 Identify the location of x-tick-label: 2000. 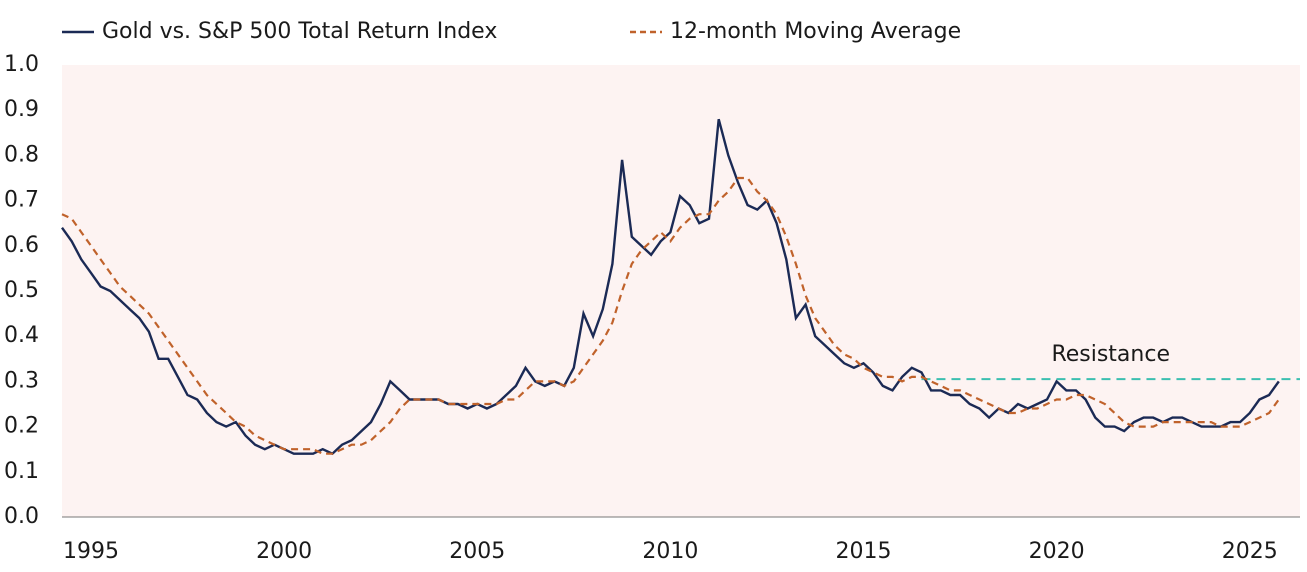
(284, 551).